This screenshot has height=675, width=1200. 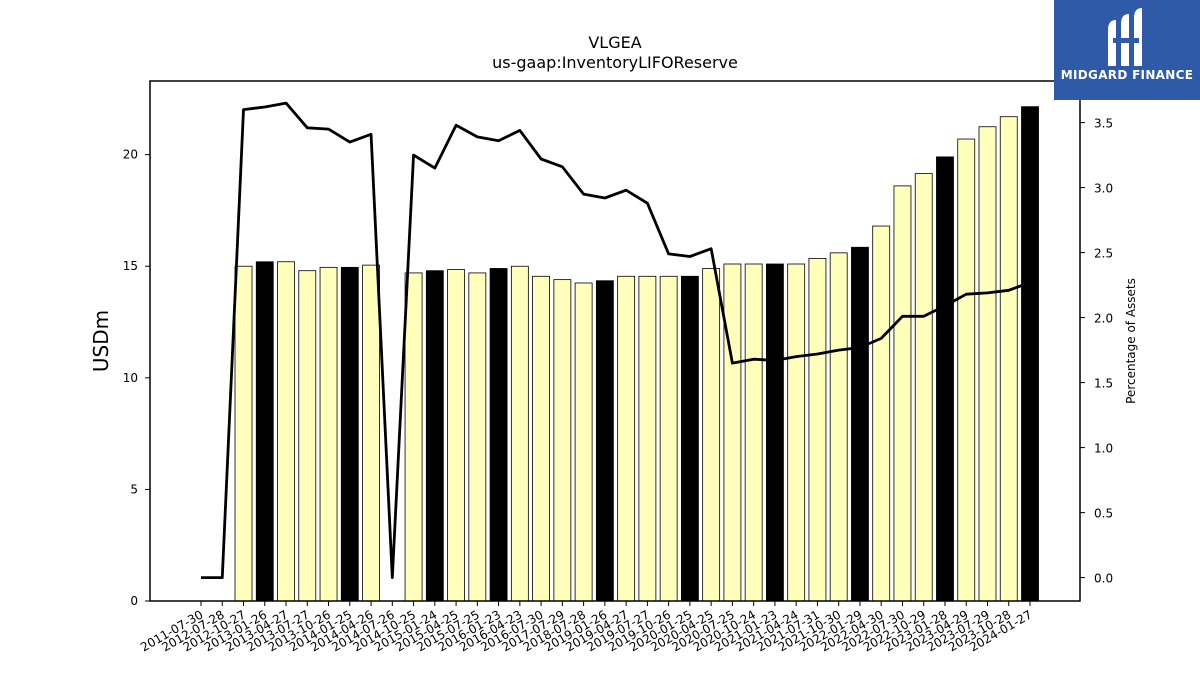 I want to click on y-tick-label-right: 3.5, so click(x=1103, y=124).